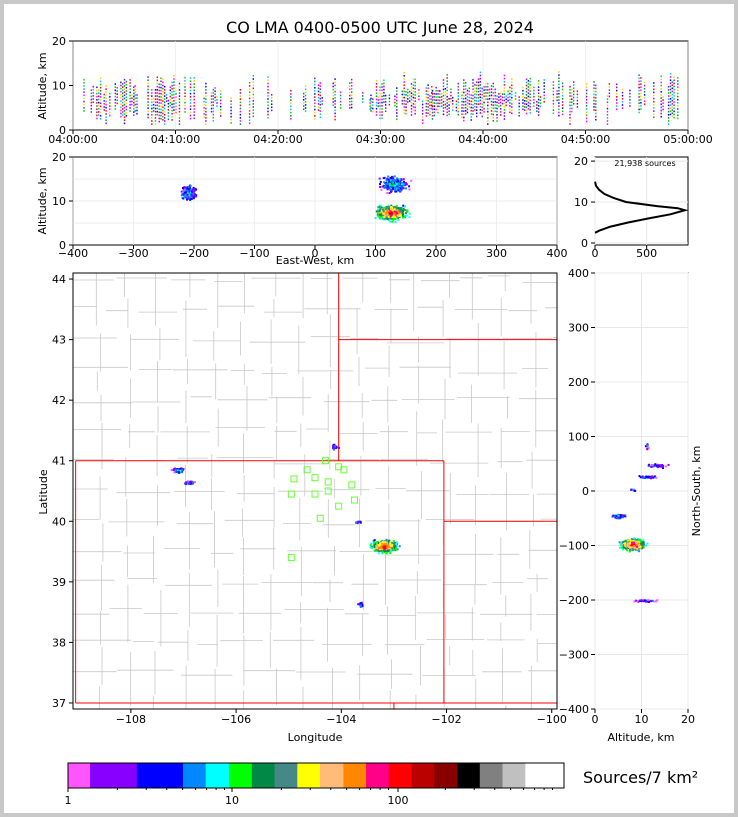 The width and height of the screenshot is (738, 817). Describe the element at coordinates (254, 253) in the screenshot. I see `ew-tick-label: −100` at that location.